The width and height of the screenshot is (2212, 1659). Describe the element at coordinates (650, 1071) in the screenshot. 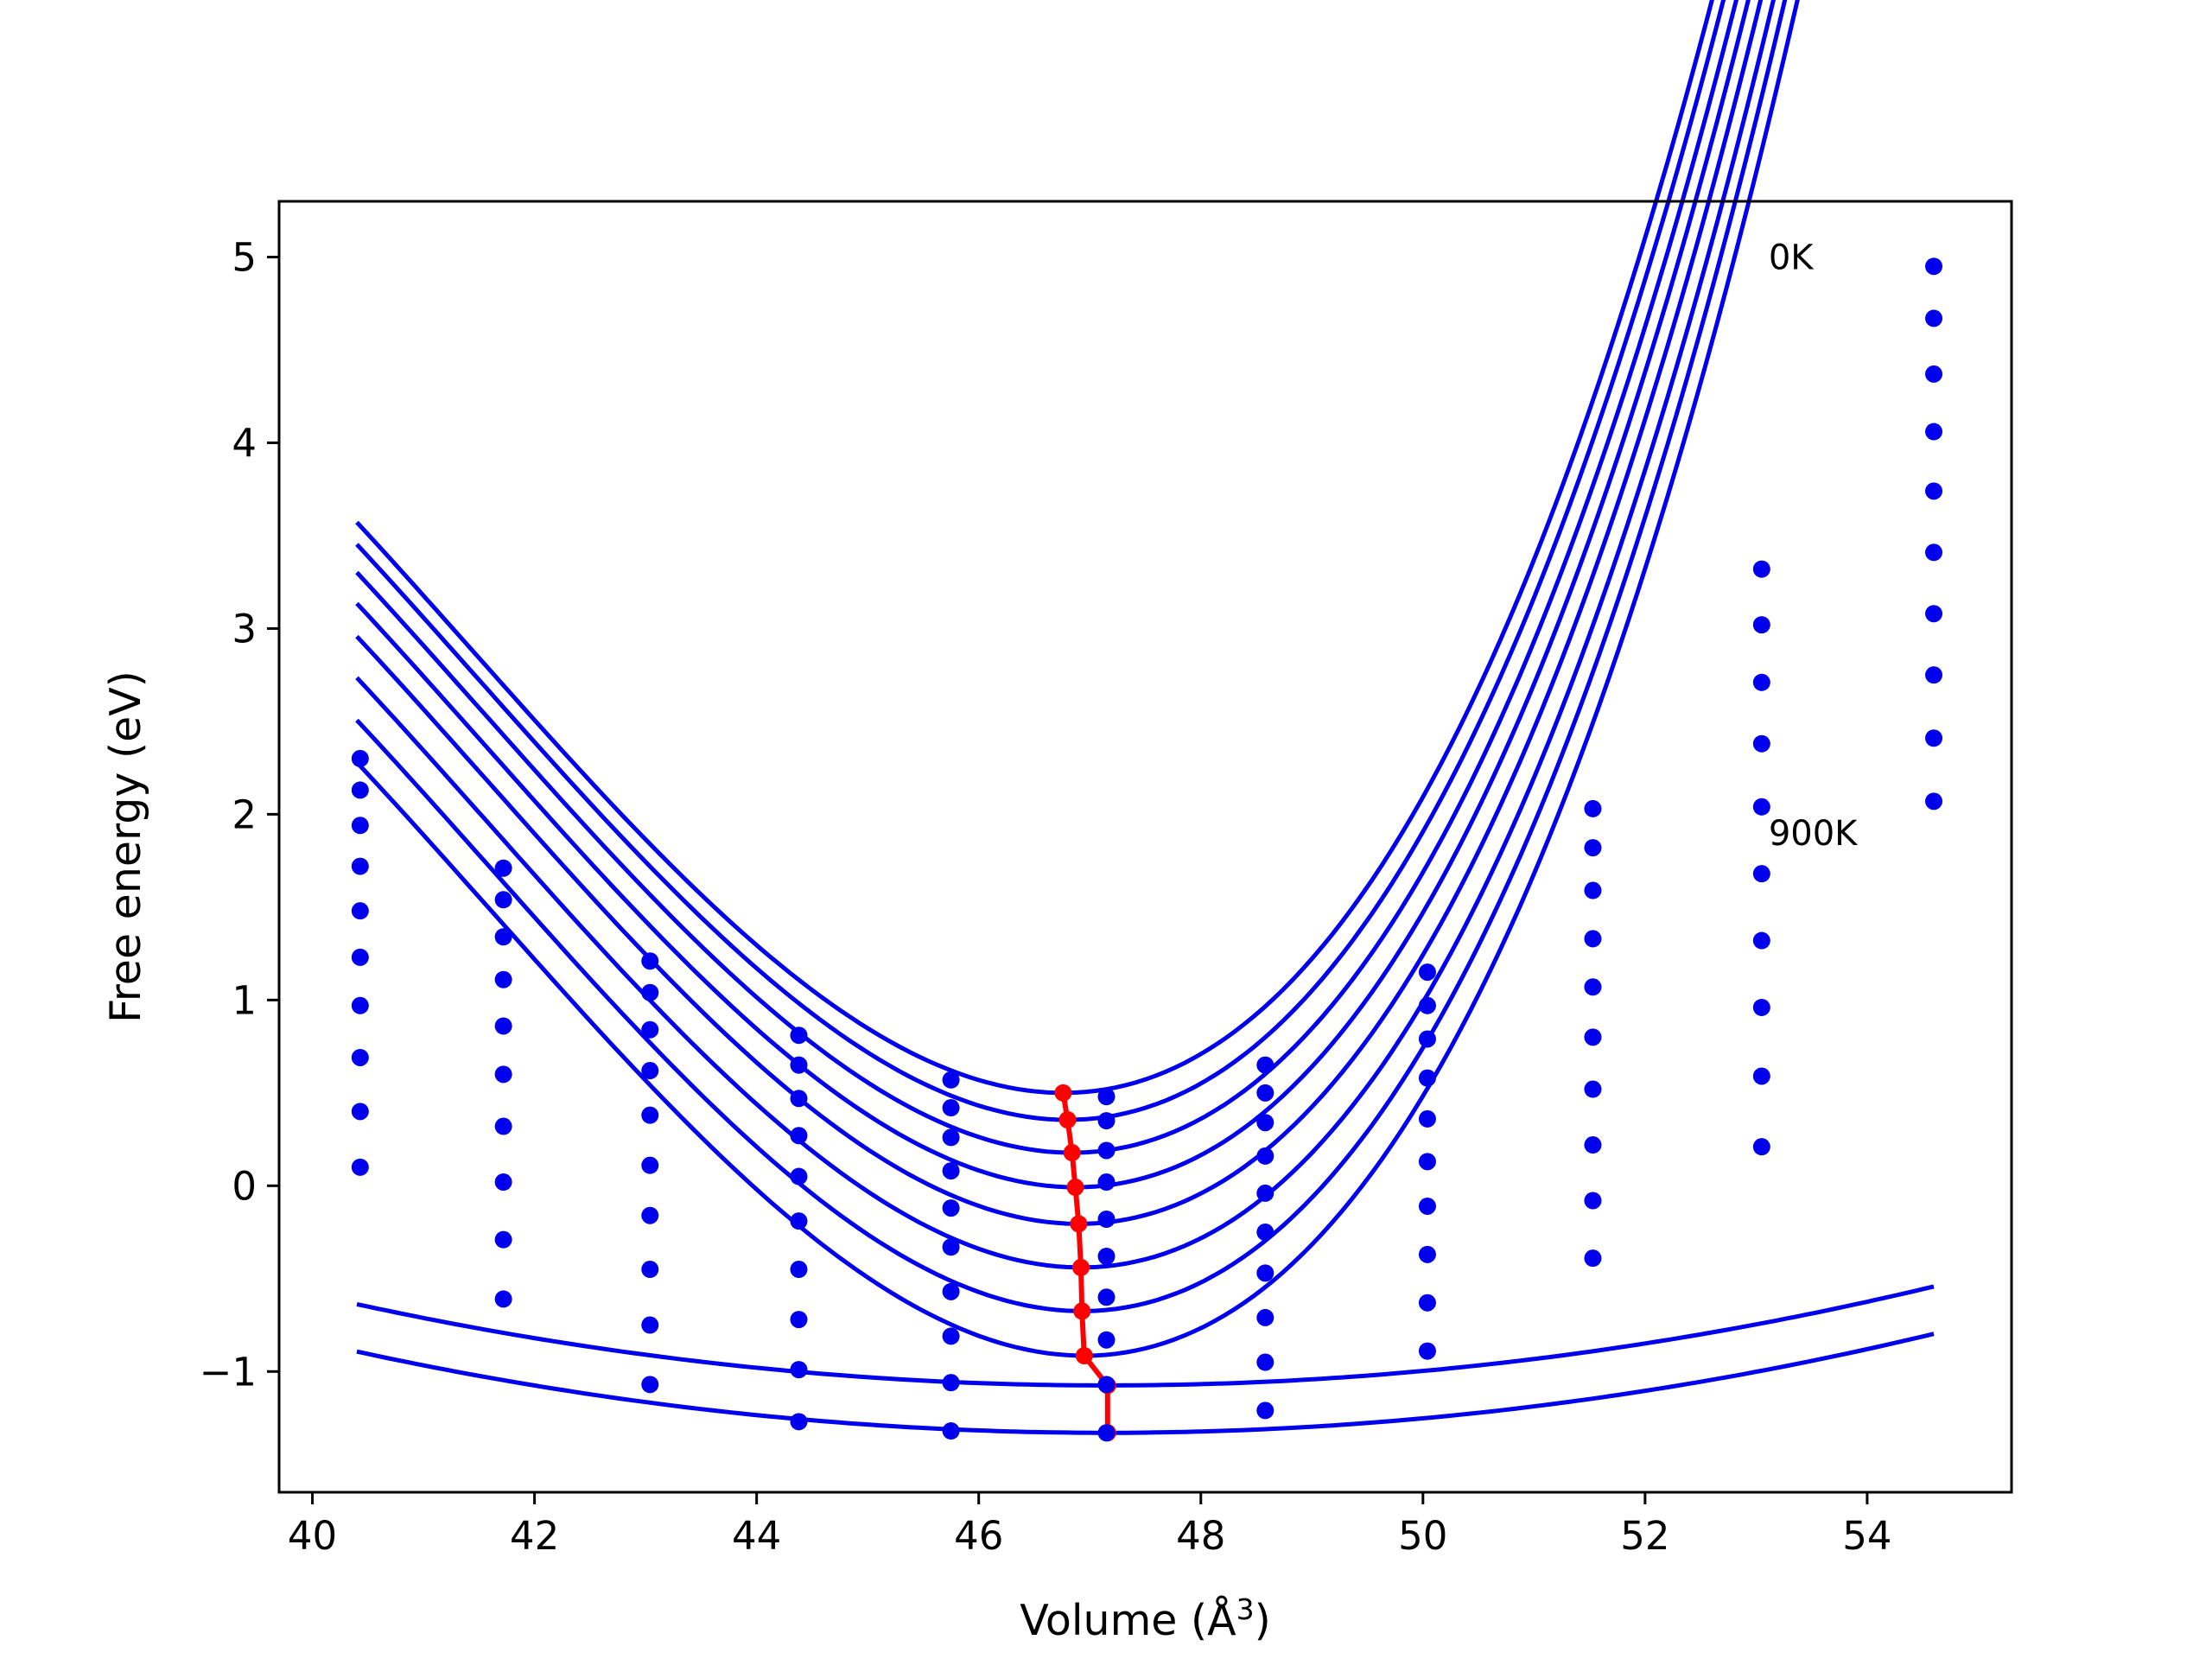

I see `data-point-s4-v3` at that location.